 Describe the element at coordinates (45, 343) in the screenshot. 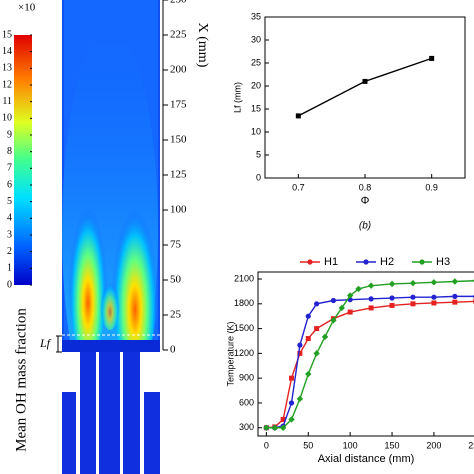

I see `lf-label: Lf` at that location.